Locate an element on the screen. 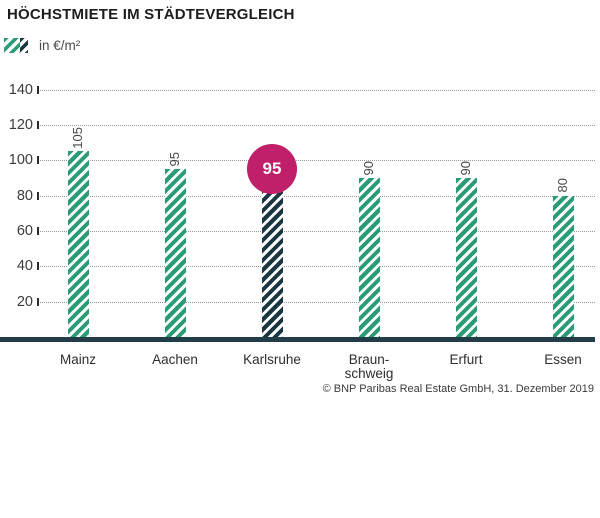 Image resolution: width=600 pixels, height=518 pixels. x-axis-label: Karlsruhe is located at coordinates (272, 359).